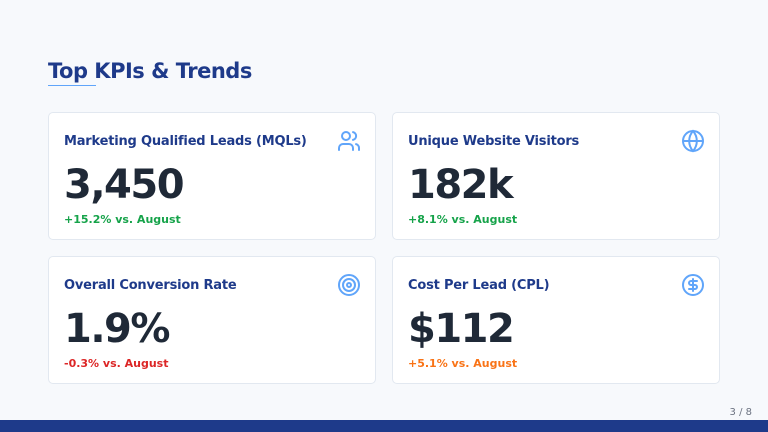 The image size is (768, 432). I want to click on users-icon, so click(349, 141).